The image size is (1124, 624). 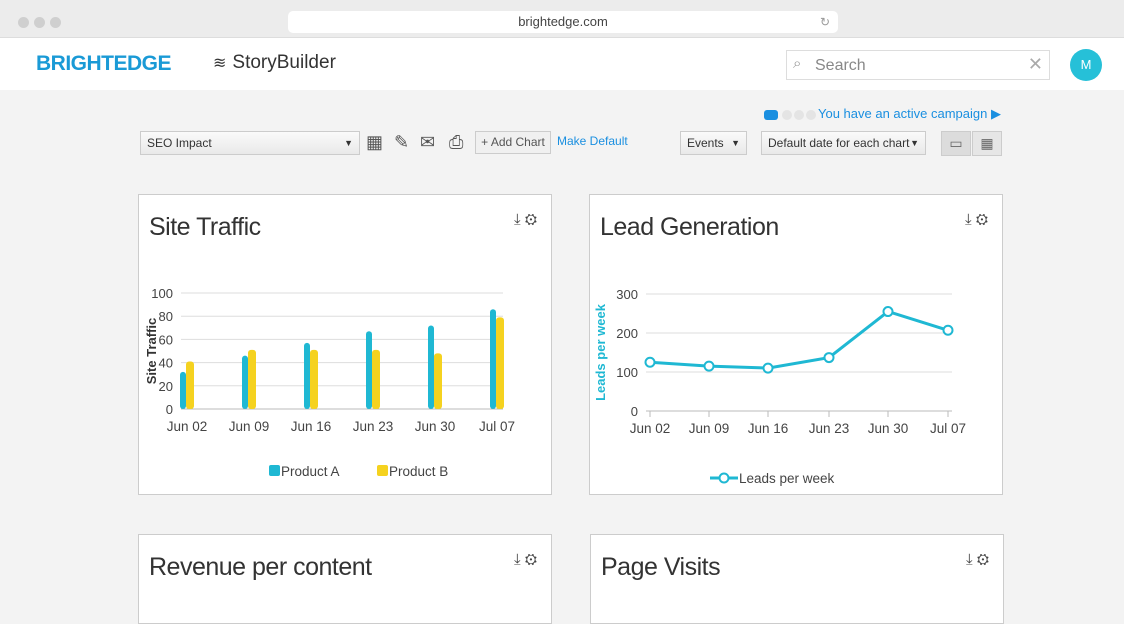 I want to click on app-header: BRIGHTEDGE ≋ StoryBuilder ⌕ Search ✕ M, so click(x=562, y=64).